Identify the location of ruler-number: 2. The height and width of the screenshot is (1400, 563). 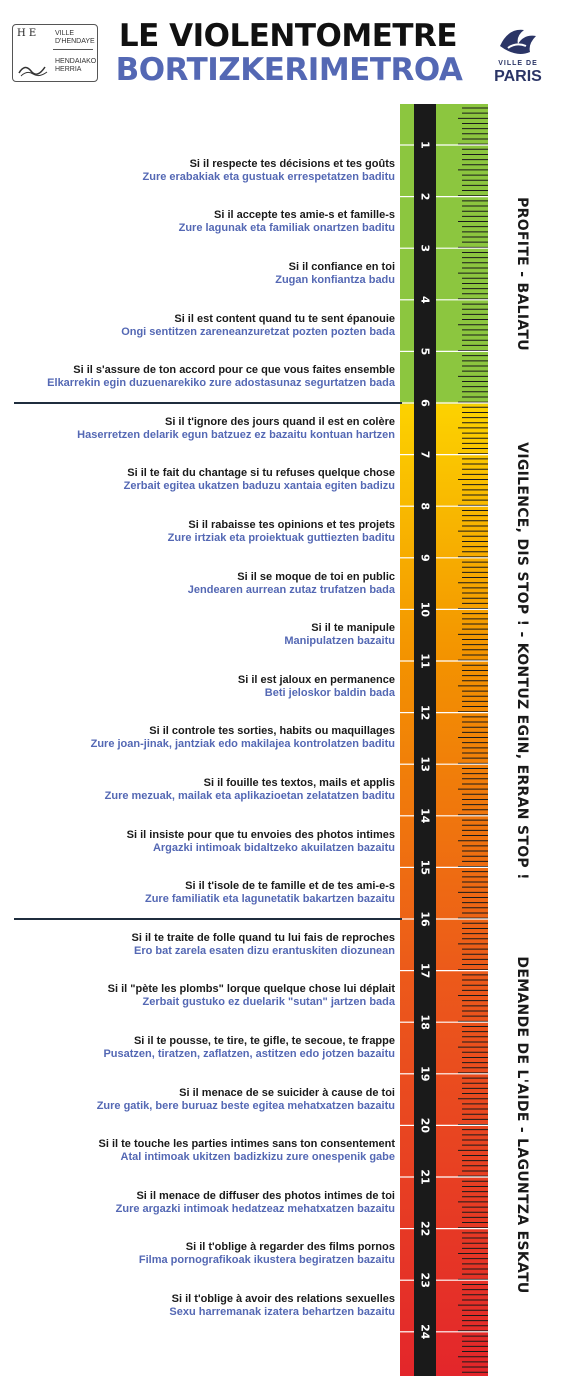
(425, 197).